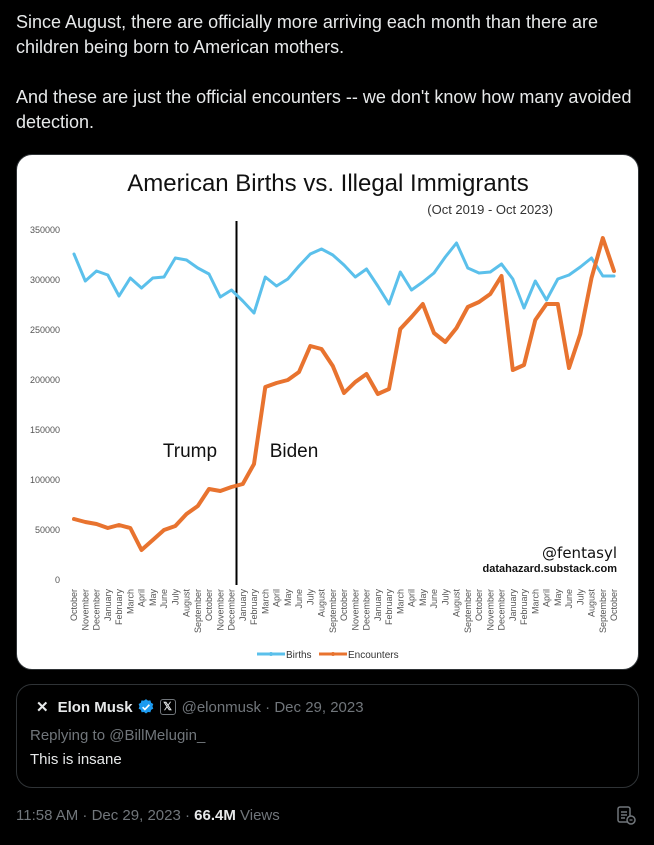 The height and width of the screenshot is (845, 654). I want to click on views-label: Views, so click(257, 815).